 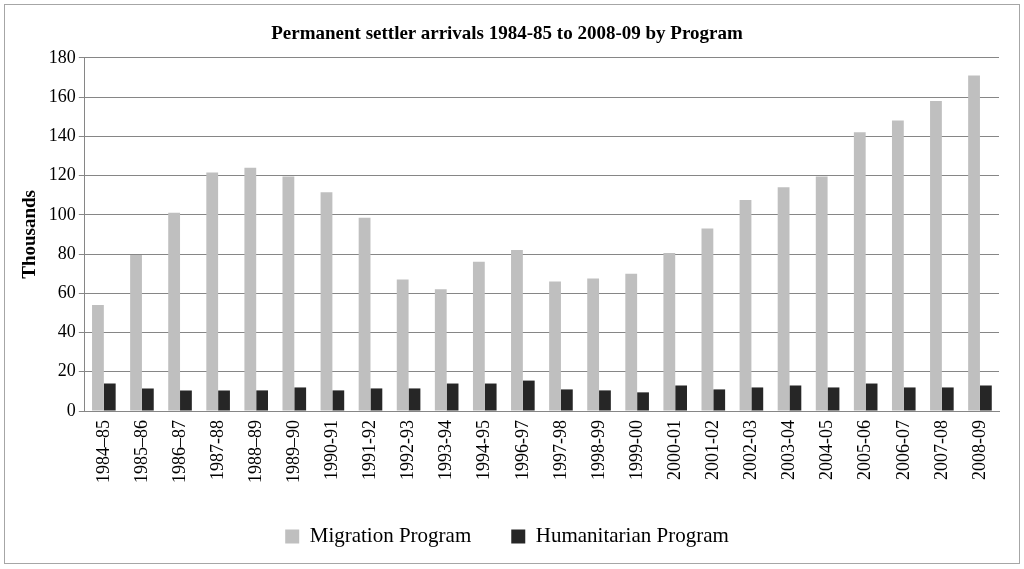 What do you see at coordinates (712, 450) in the screenshot?
I see `x-tick-label: 2001-02` at bounding box center [712, 450].